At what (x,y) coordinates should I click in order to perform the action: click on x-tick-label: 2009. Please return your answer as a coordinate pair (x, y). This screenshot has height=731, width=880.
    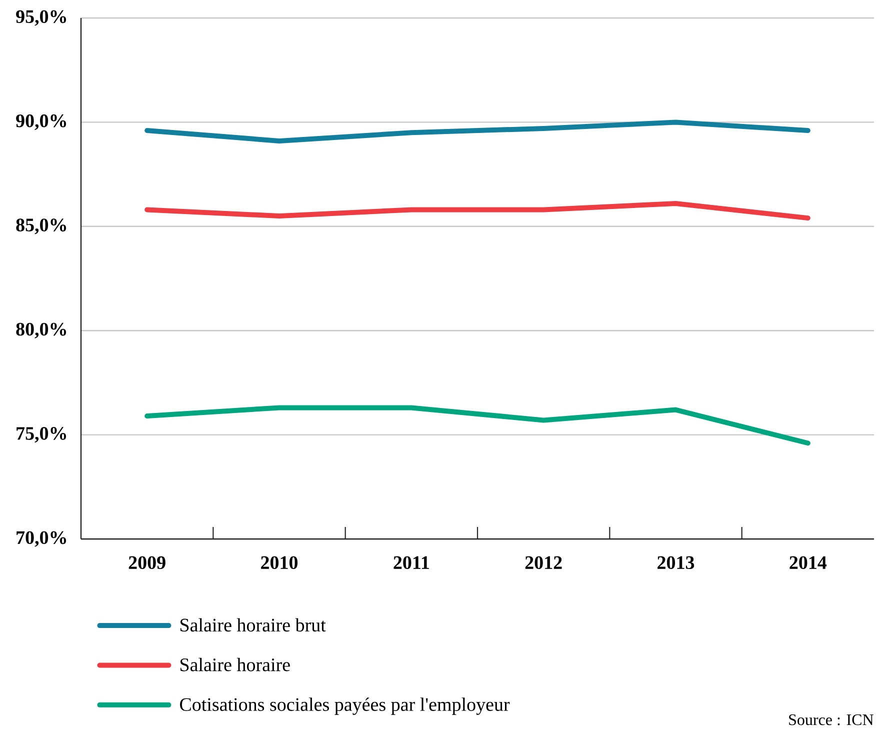
    Looking at the image, I should click on (147, 563).